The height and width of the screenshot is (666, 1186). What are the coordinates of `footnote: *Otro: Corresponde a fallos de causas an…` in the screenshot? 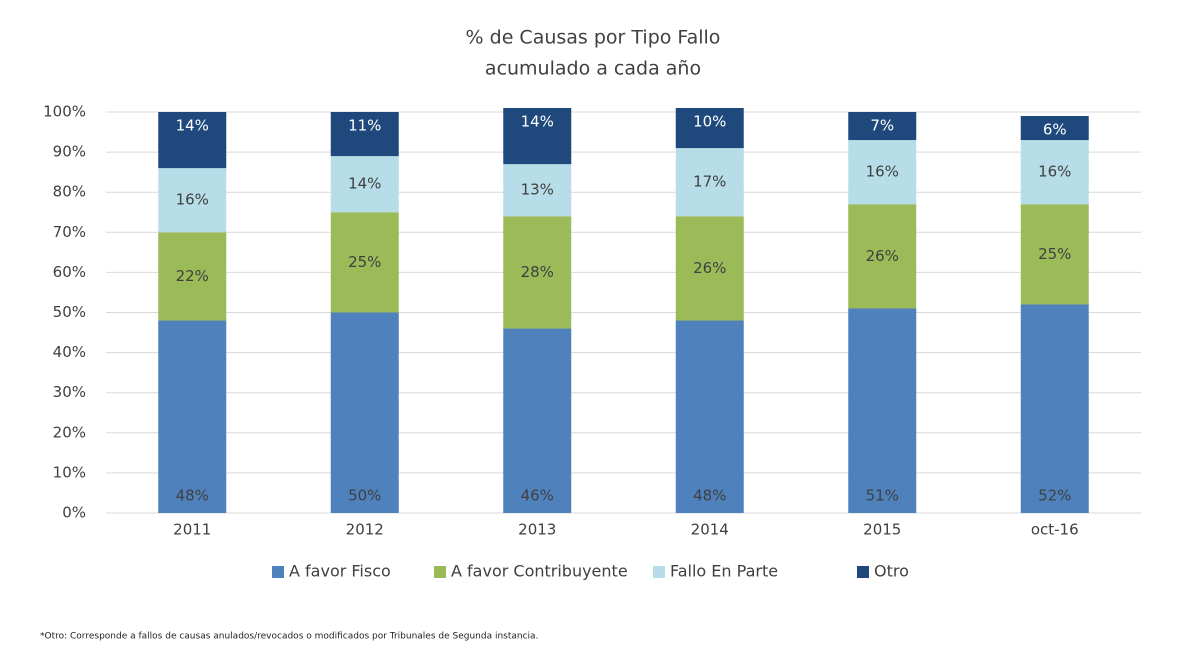 It's located at (289, 637).